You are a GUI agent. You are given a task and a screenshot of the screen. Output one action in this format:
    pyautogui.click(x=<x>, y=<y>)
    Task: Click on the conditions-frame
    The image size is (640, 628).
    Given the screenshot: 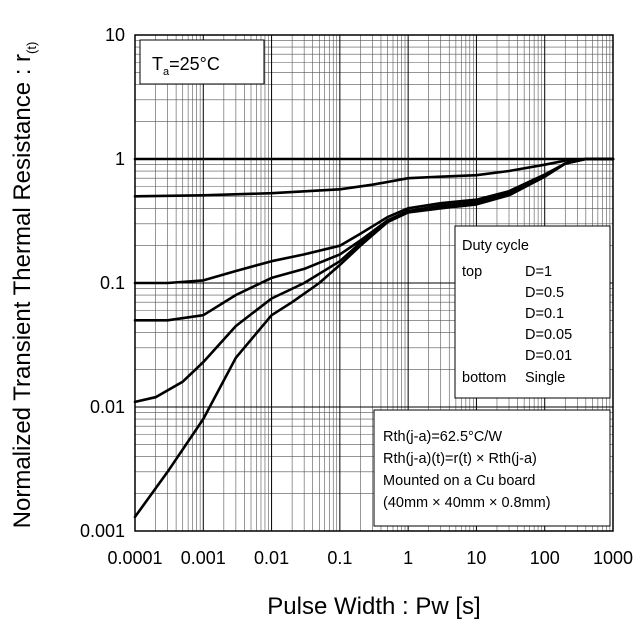 What is the action you would take?
    pyautogui.click(x=492, y=468)
    